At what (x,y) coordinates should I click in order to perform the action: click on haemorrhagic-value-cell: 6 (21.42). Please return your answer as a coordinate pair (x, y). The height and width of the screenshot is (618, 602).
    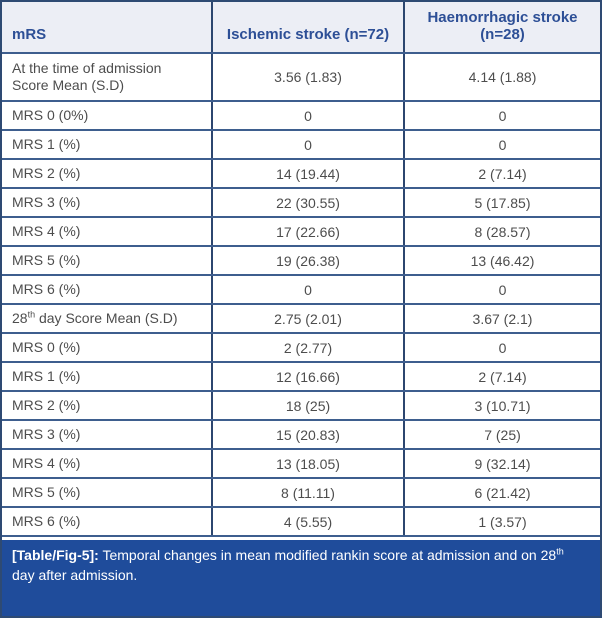
    Looking at the image, I should click on (501, 492).